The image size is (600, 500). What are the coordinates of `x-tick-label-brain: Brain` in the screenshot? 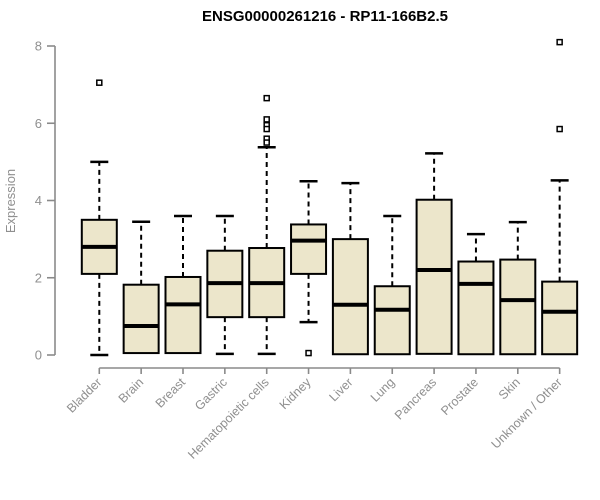 It's located at (131, 390).